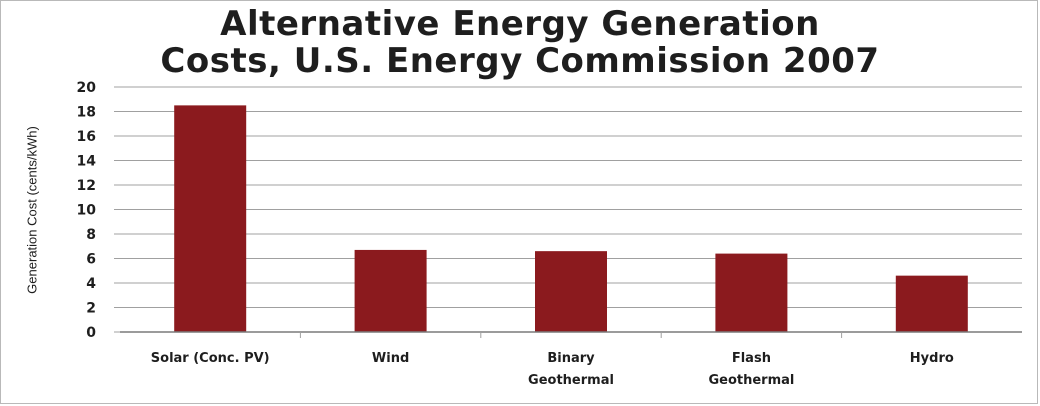 The height and width of the screenshot is (406, 1040). Describe the element at coordinates (91, 260) in the screenshot. I see `y-tick-label: 6` at that location.